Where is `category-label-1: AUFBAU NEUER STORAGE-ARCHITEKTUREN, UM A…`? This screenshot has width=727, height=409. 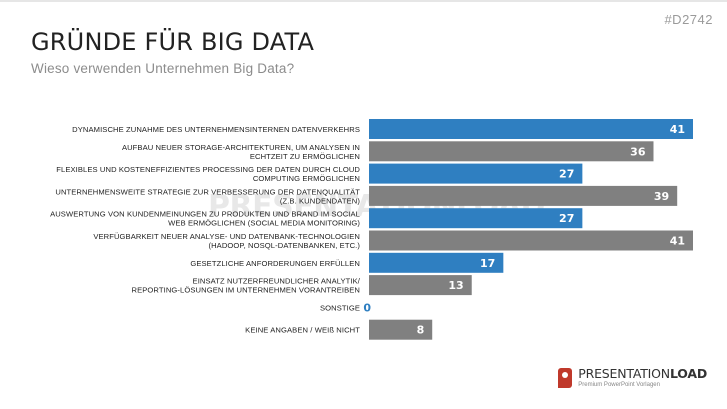
category-label-1: AUFBAU NEUER STORAGE-ARCHITEKTUREN, UM A… is located at coordinates (241, 152).